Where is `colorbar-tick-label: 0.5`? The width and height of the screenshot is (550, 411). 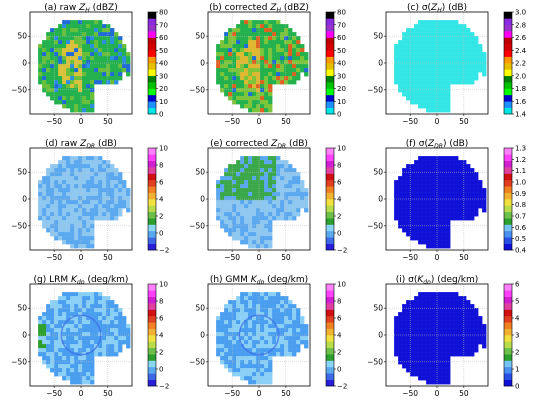 colorbar-tick-label: 0.5 is located at coordinates (520, 239).